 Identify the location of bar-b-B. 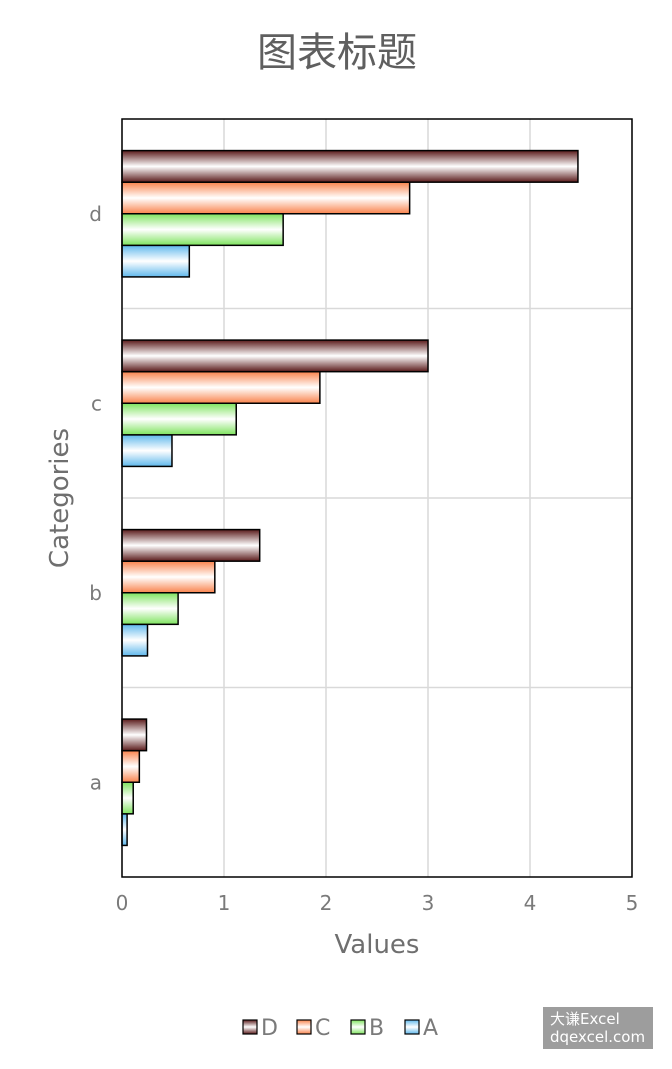
(150, 609).